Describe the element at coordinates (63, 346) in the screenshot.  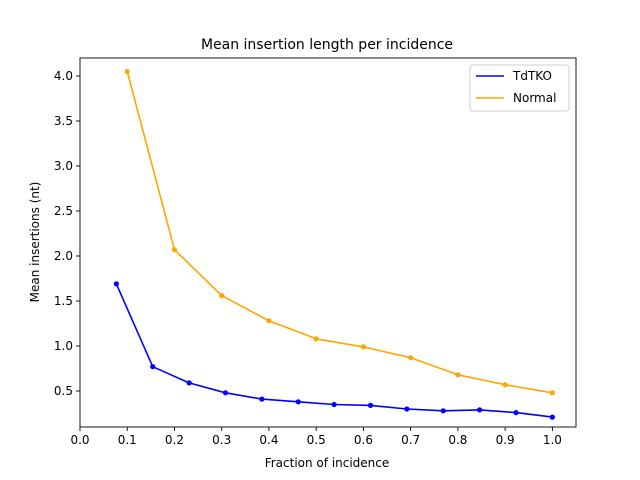
I see `y-tick-label: 1.0` at that location.